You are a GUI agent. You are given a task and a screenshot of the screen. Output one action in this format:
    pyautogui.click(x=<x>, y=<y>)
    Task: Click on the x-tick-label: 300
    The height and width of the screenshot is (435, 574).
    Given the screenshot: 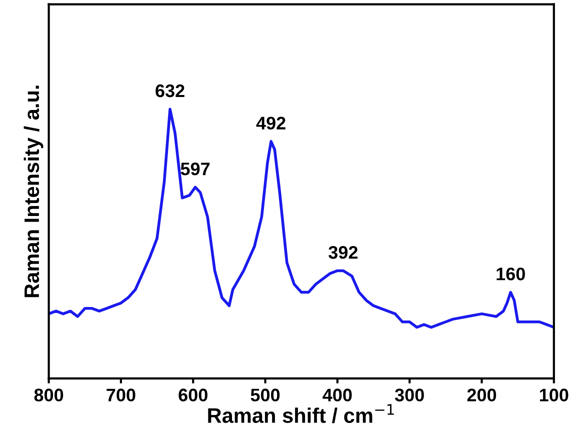 What is the action you would take?
    pyautogui.click(x=409, y=395)
    